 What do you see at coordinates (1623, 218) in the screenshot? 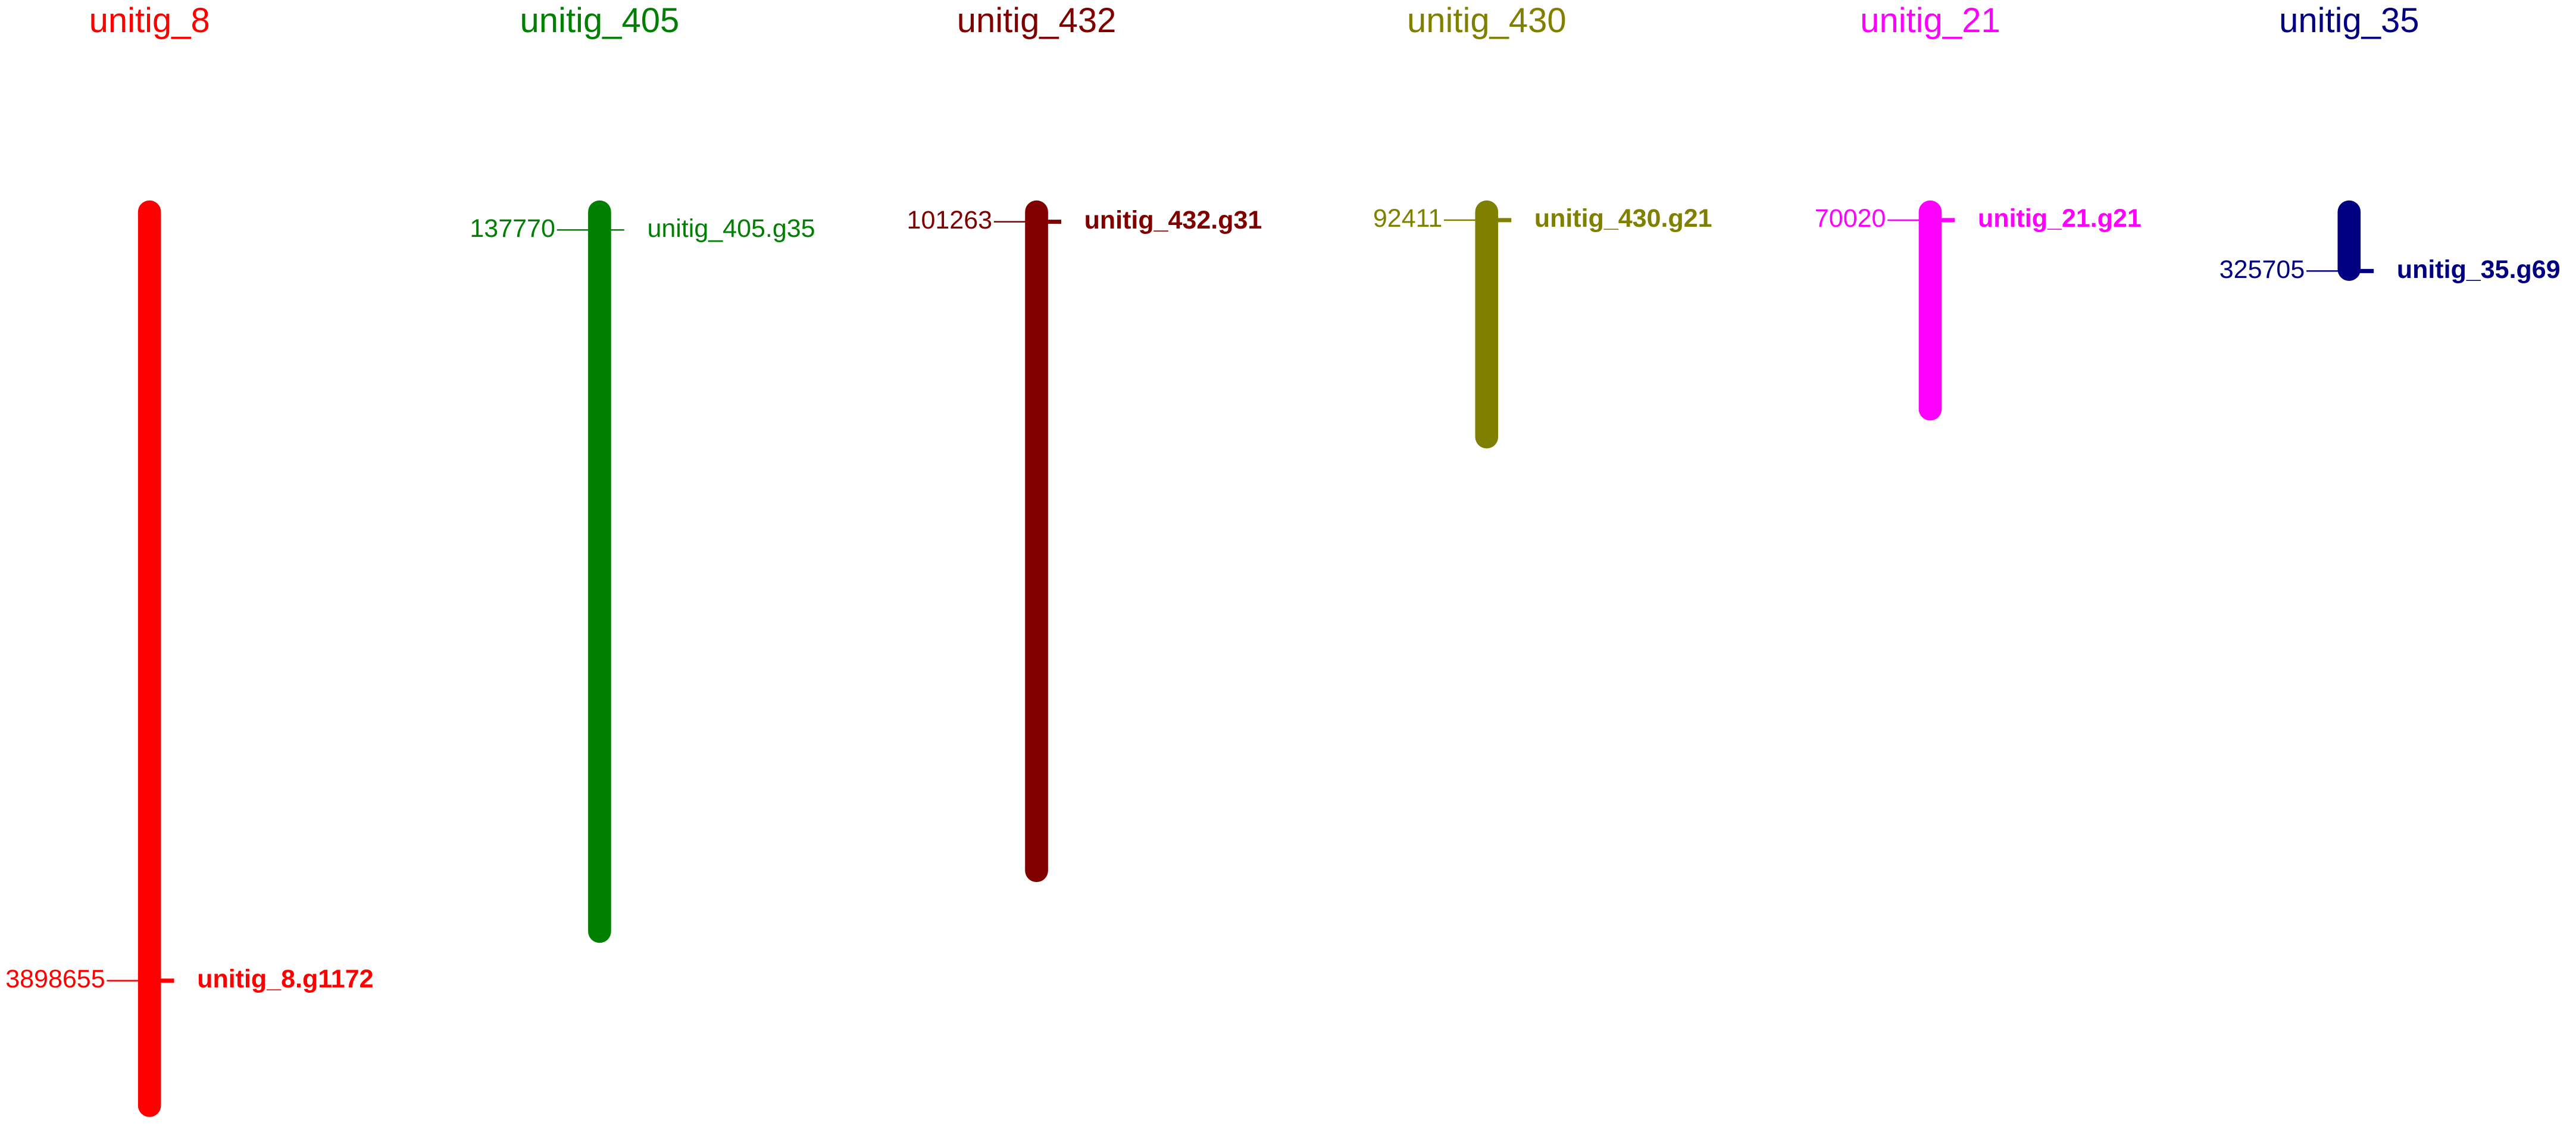
I see `gene-label: unitig_430.g21` at bounding box center [1623, 218].